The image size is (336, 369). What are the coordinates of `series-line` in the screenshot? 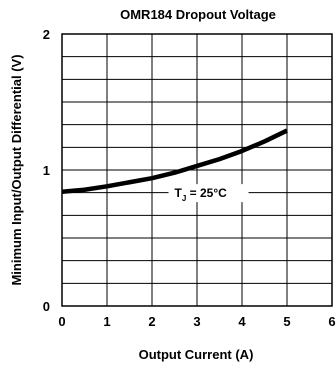 It's located at (174, 161).